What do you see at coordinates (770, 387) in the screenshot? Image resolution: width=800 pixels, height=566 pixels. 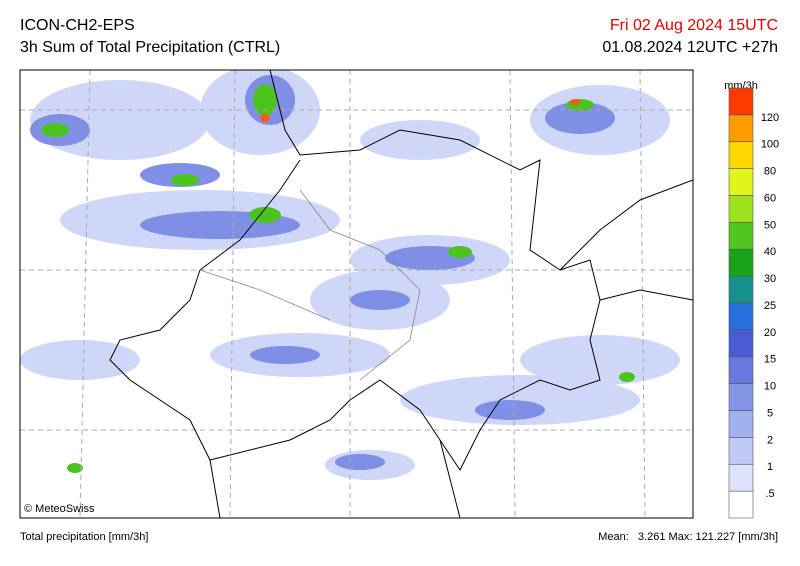 I see `colorbar-label: 10` at bounding box center [770, 387].